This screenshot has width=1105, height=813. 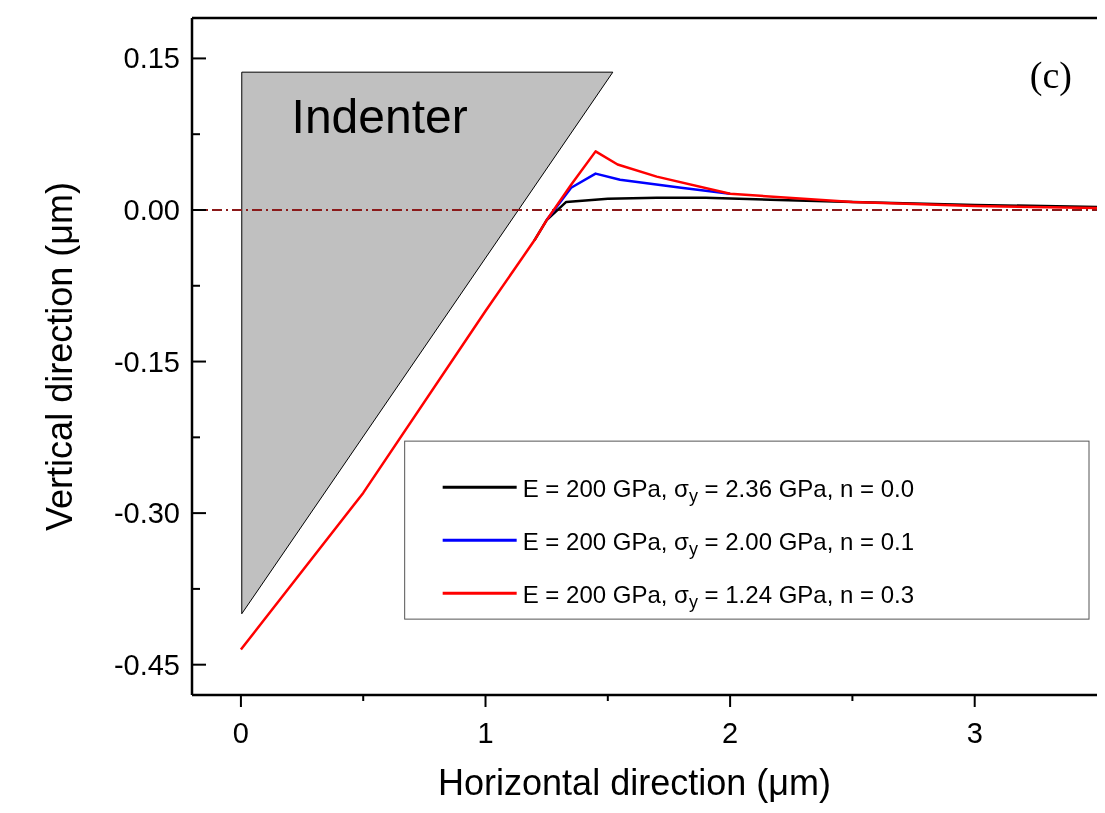 What do you see at coordinates (379, 117) in the screenshot?
I see `annotation: Indenter` at bounding box center [379, 117].